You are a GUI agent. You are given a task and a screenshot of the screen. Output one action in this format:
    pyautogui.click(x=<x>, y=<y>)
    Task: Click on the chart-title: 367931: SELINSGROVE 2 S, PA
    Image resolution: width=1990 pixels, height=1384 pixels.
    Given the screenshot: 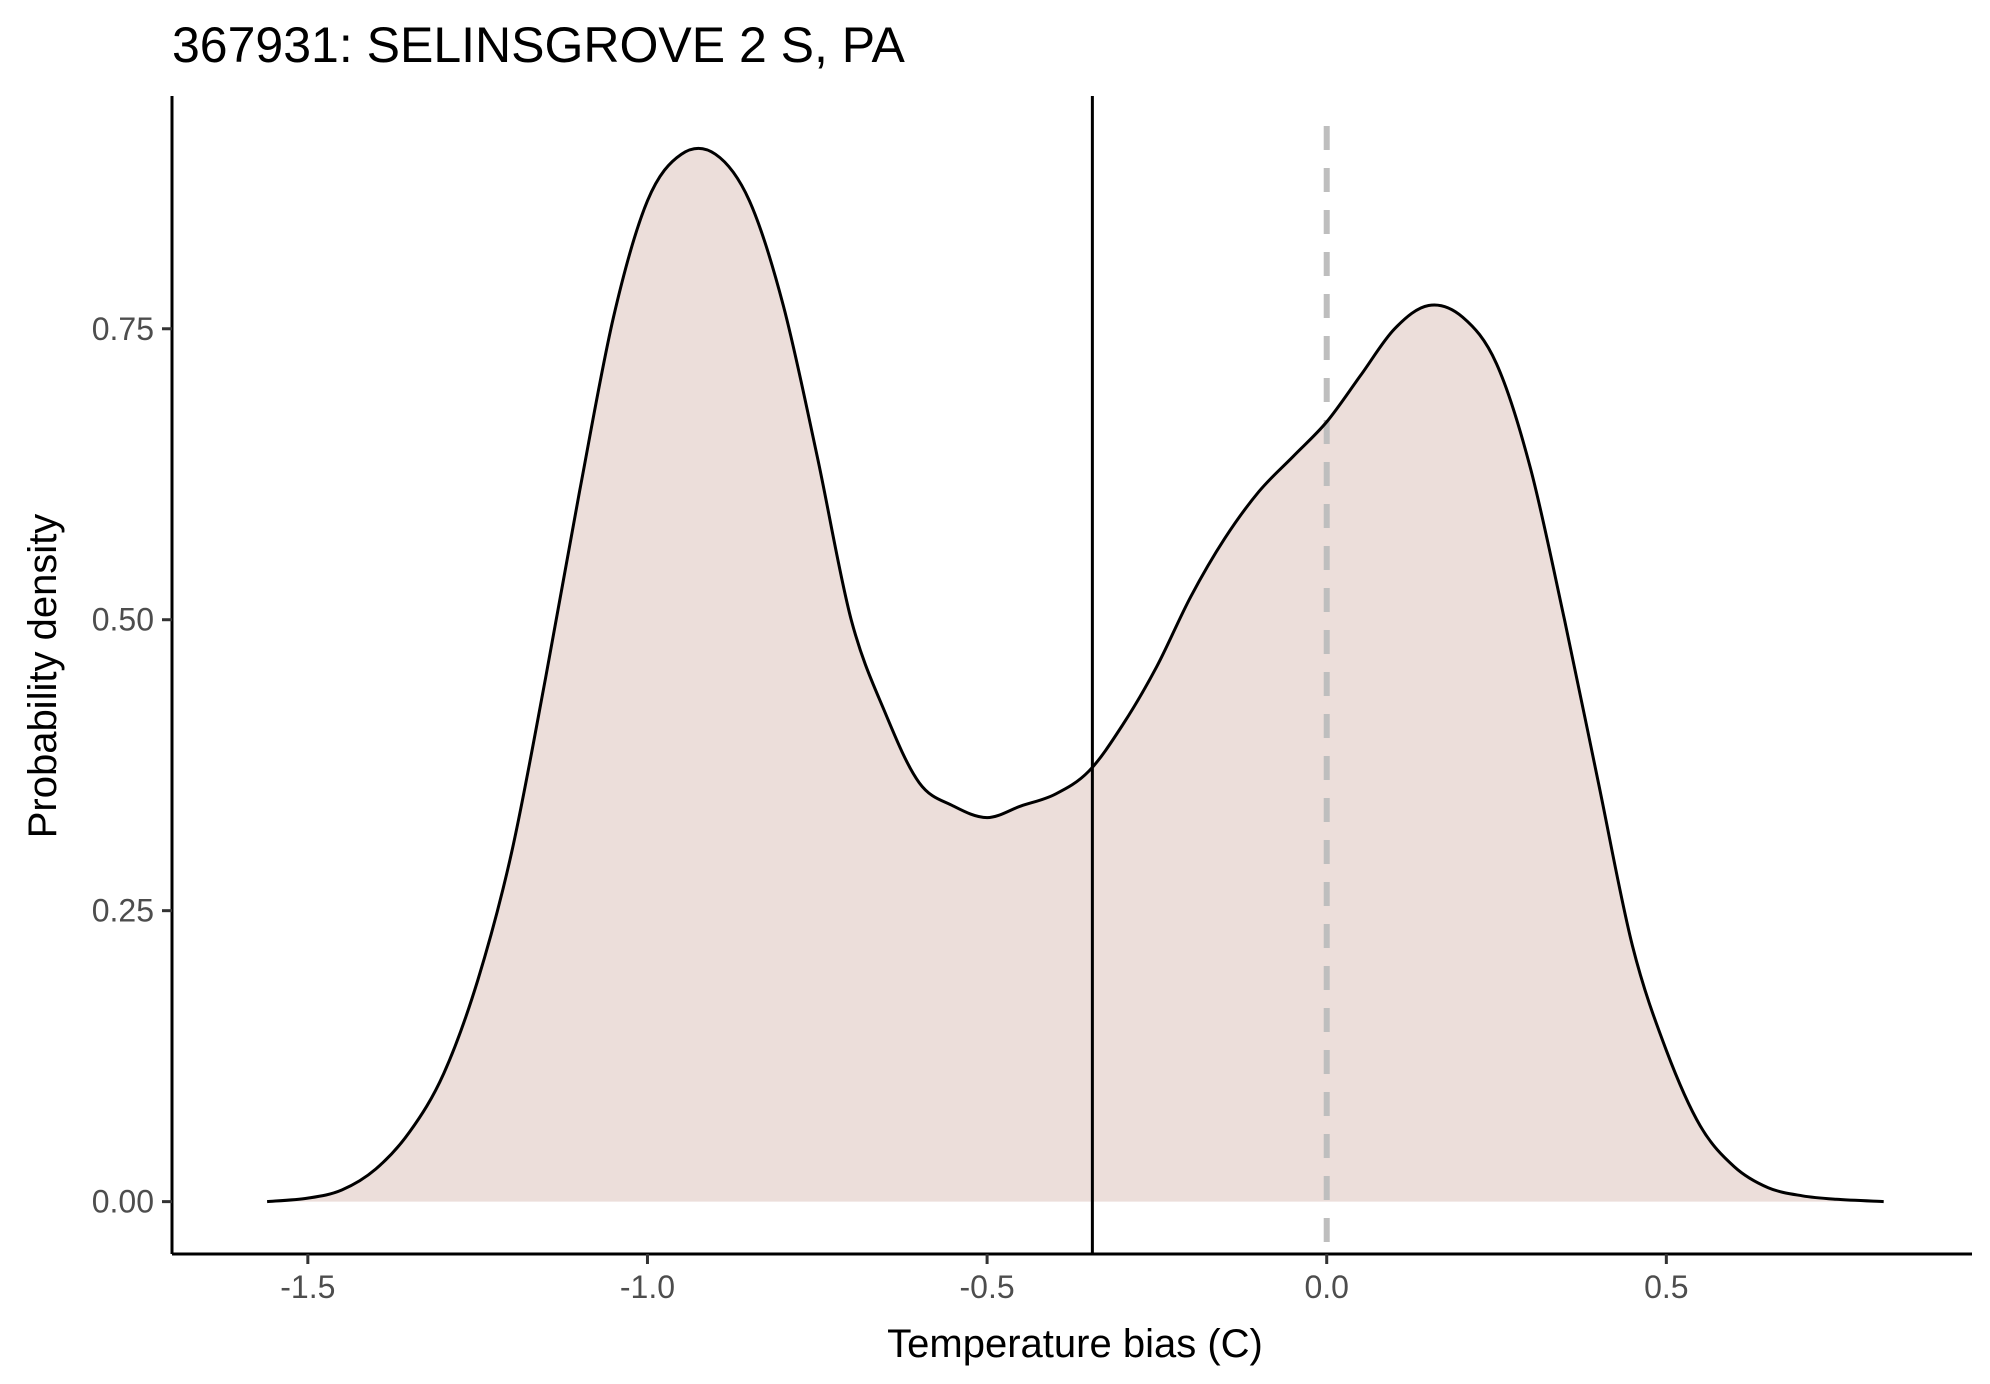 What is the action you would take?
    pyautogui.click(x=538, y=45)
    